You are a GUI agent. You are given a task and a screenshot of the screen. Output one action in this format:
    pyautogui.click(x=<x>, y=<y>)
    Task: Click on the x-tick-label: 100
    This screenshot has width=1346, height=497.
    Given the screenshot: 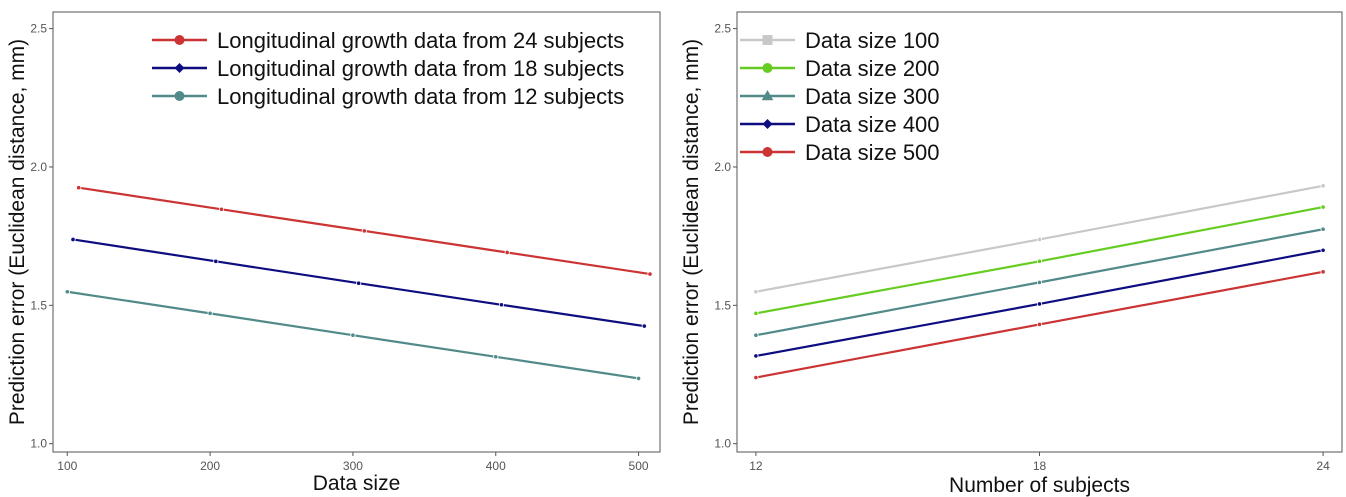 What is the action you would take?
    pyautogui.click(x=67, y=466)
    